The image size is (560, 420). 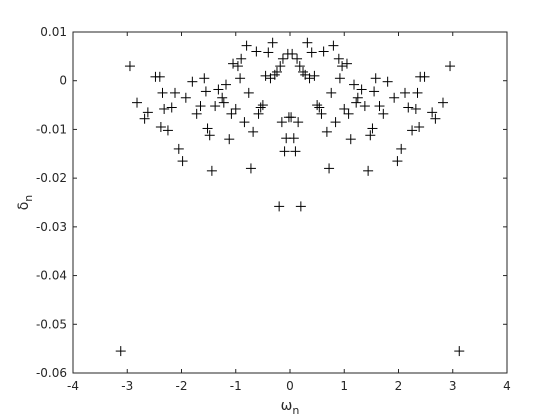 I want to click on x-tick-label: 4, so click(x=507, y=386).